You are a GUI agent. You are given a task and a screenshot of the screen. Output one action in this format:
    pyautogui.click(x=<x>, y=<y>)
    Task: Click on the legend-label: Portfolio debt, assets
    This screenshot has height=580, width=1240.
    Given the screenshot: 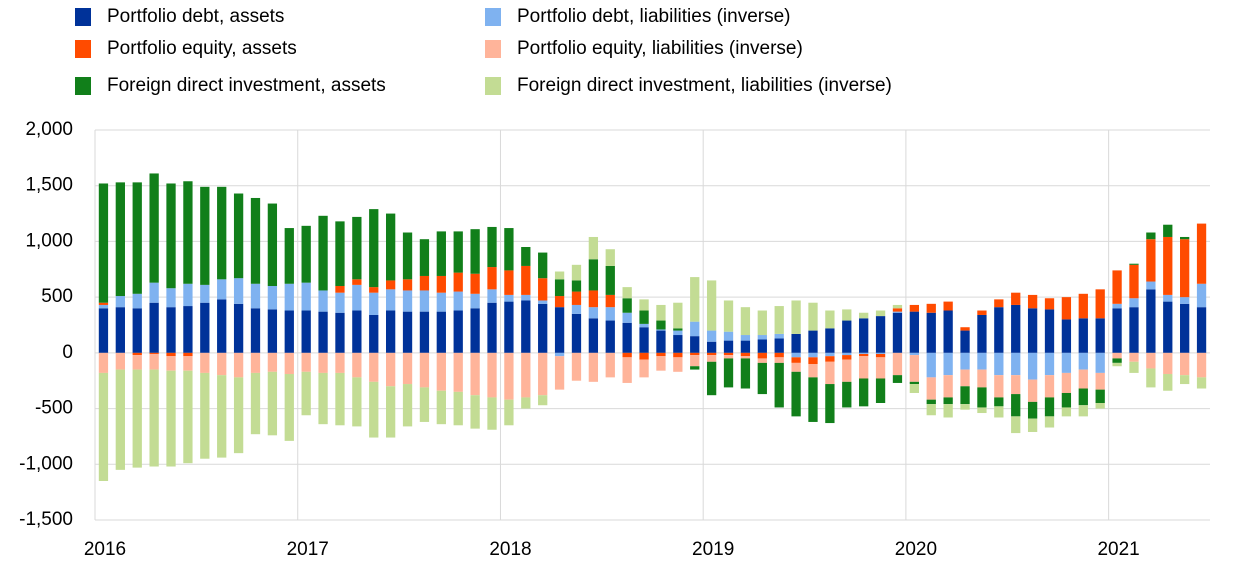 What is the action you would take?
    pyautogui.click(x=195, y=16)
    